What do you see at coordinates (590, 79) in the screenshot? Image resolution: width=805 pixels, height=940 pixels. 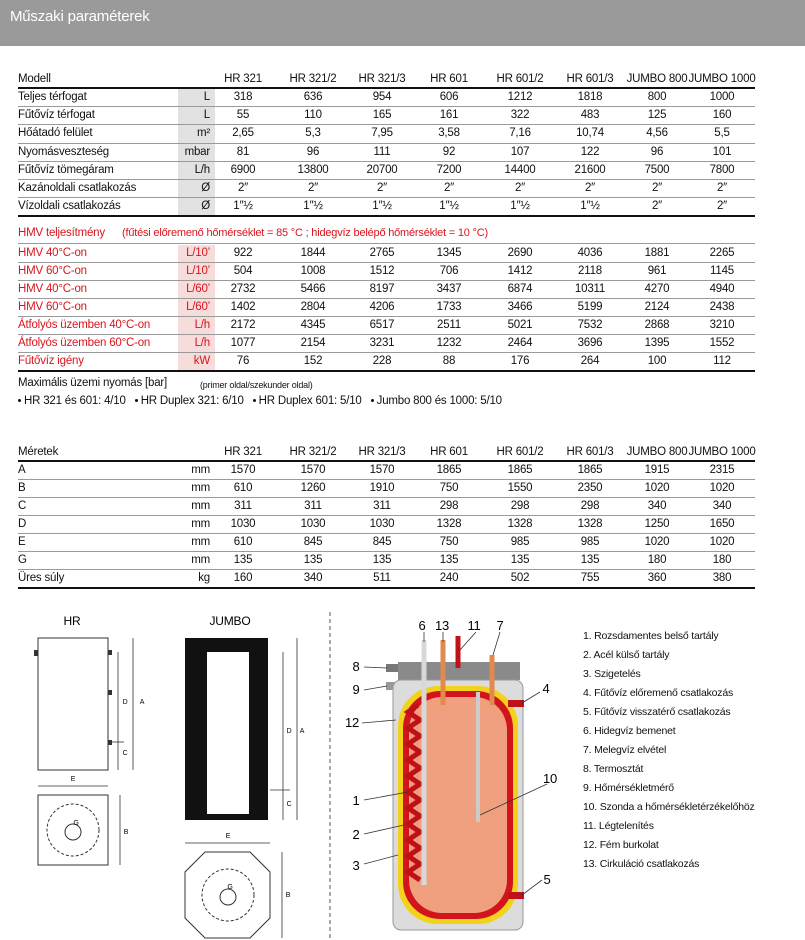 I see `column-header: HR 601/3` at bounding box center [590, 79].